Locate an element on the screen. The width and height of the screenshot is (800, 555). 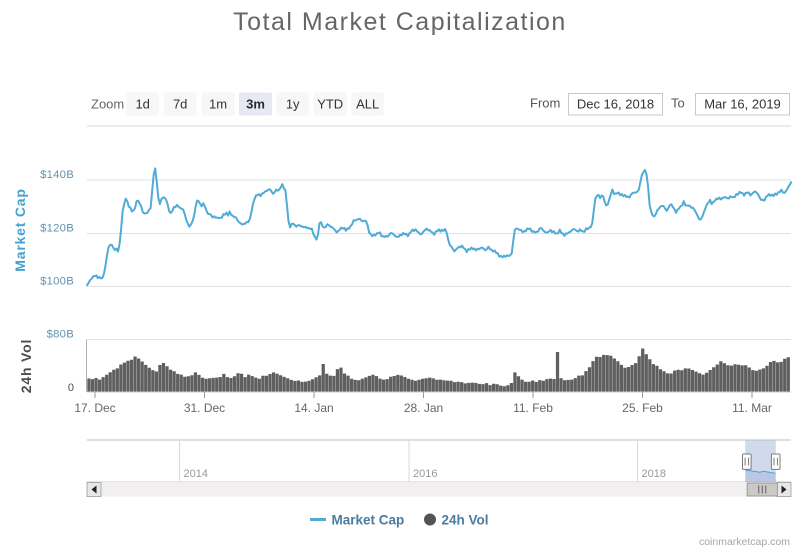
svg-text: 1y is located at coordinates (293, 104).